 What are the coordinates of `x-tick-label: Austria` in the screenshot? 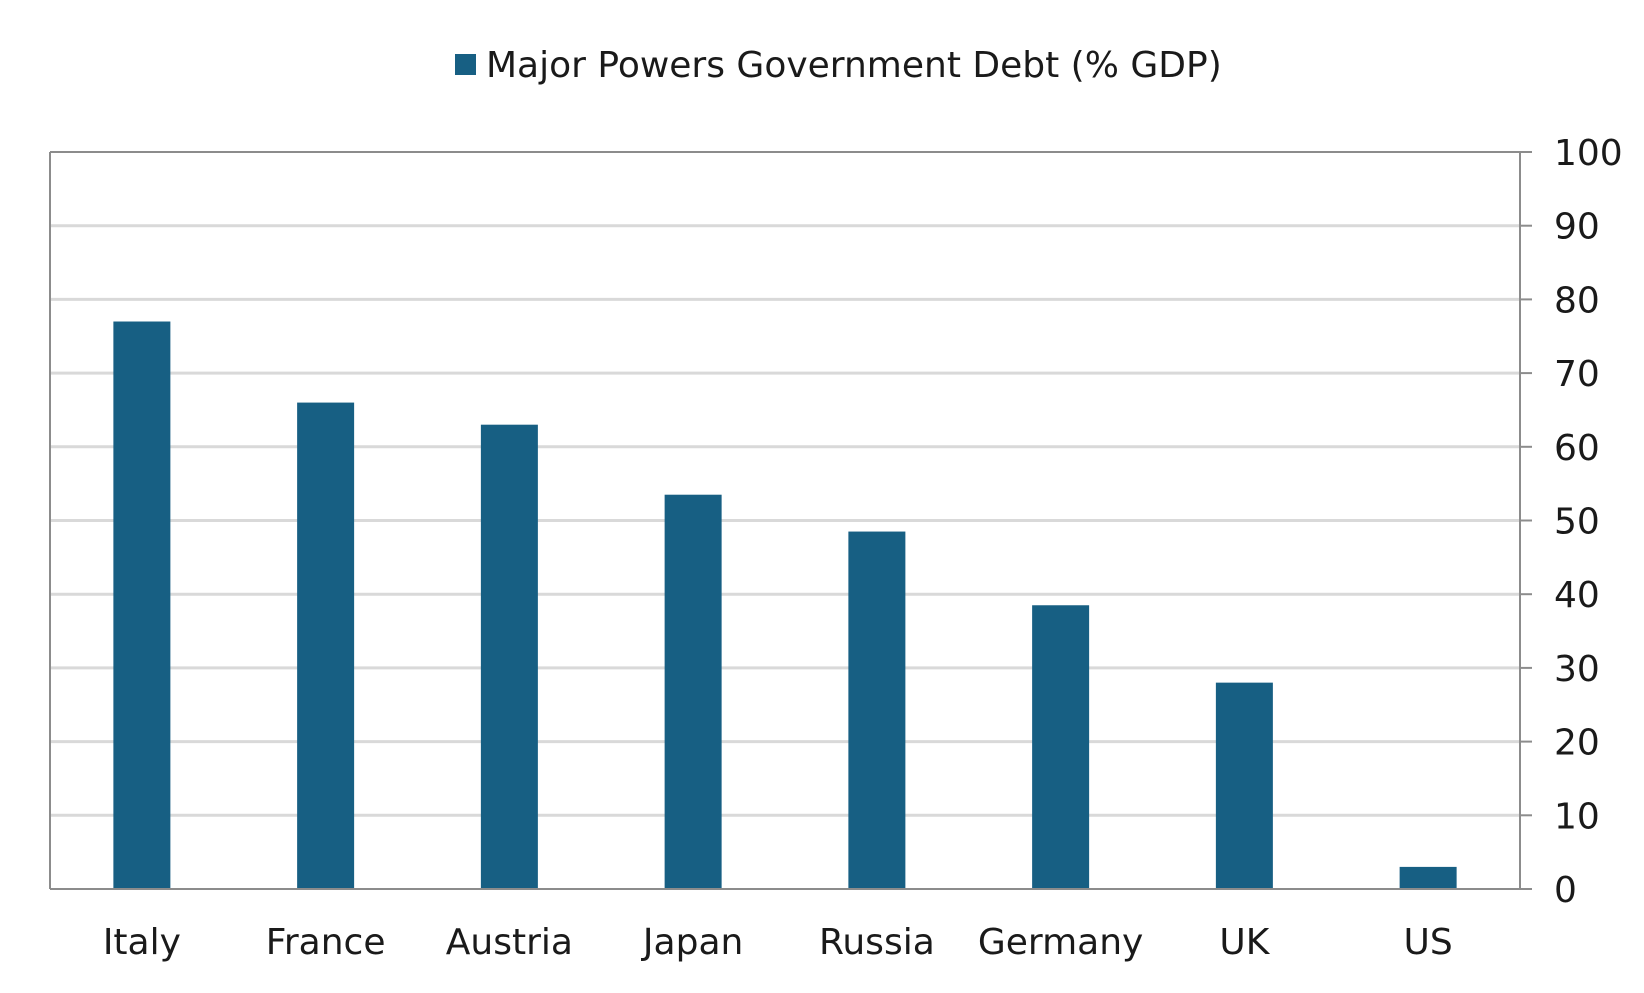 It's located at (509, 942).